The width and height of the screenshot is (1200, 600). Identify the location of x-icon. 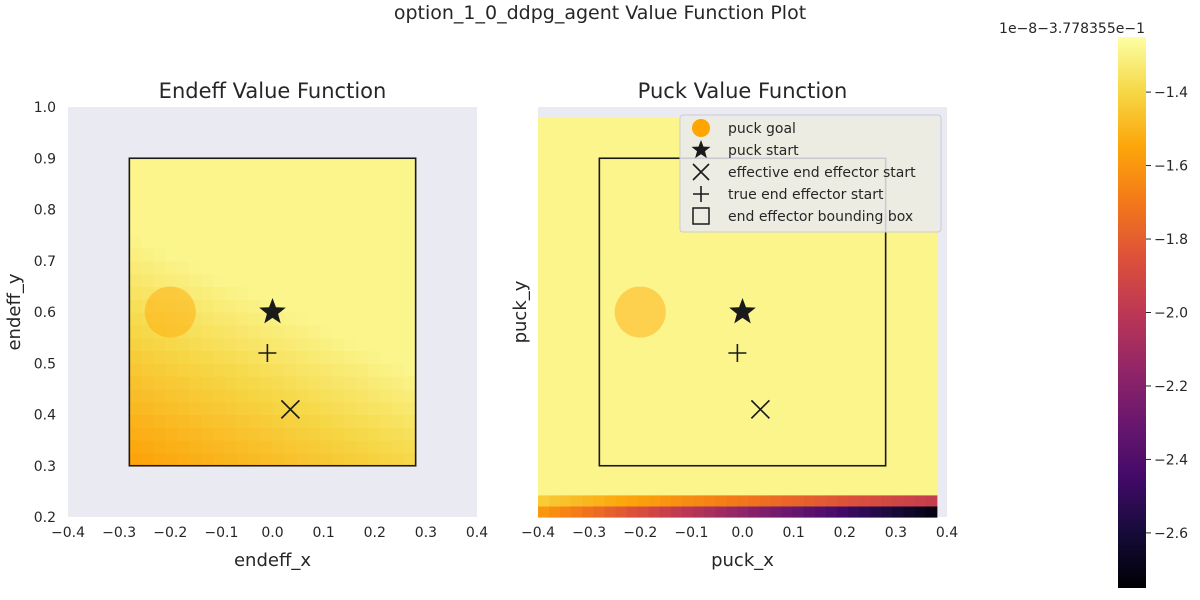
(701, 172).